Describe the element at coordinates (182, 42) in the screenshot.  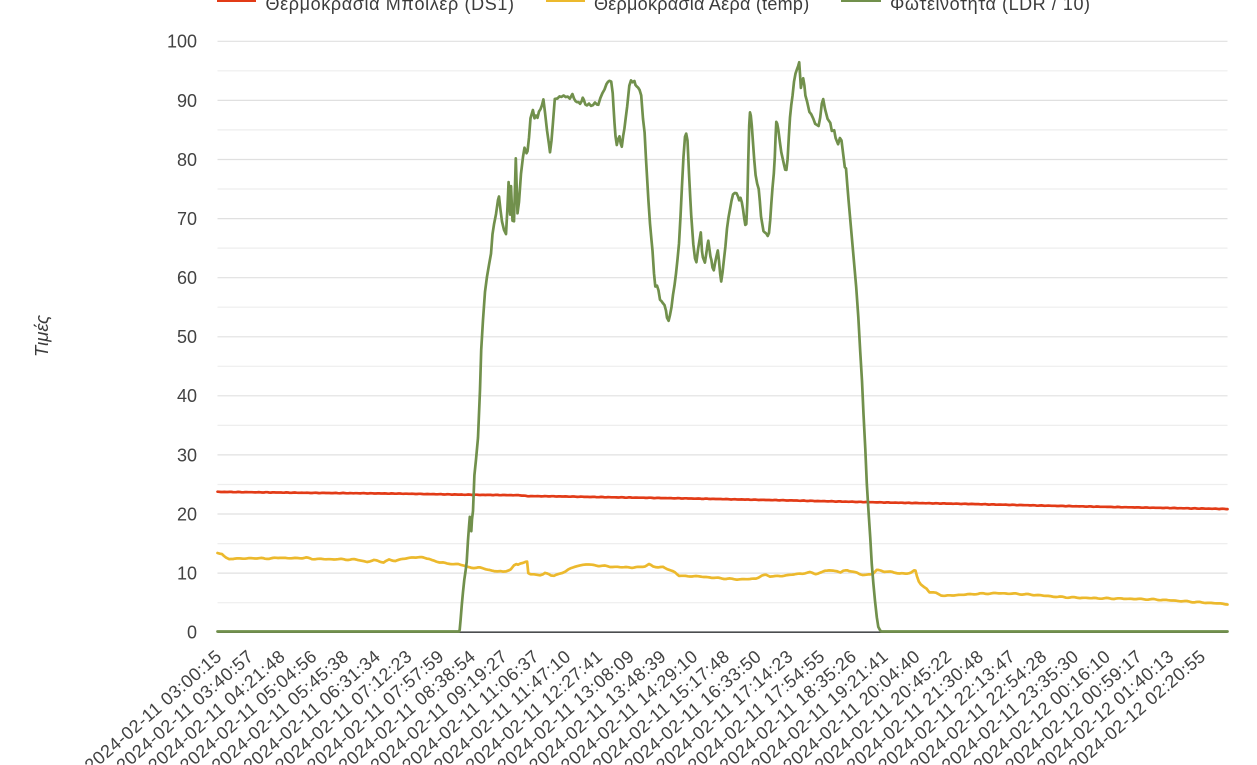
I see `svg-text: 100` at that location.